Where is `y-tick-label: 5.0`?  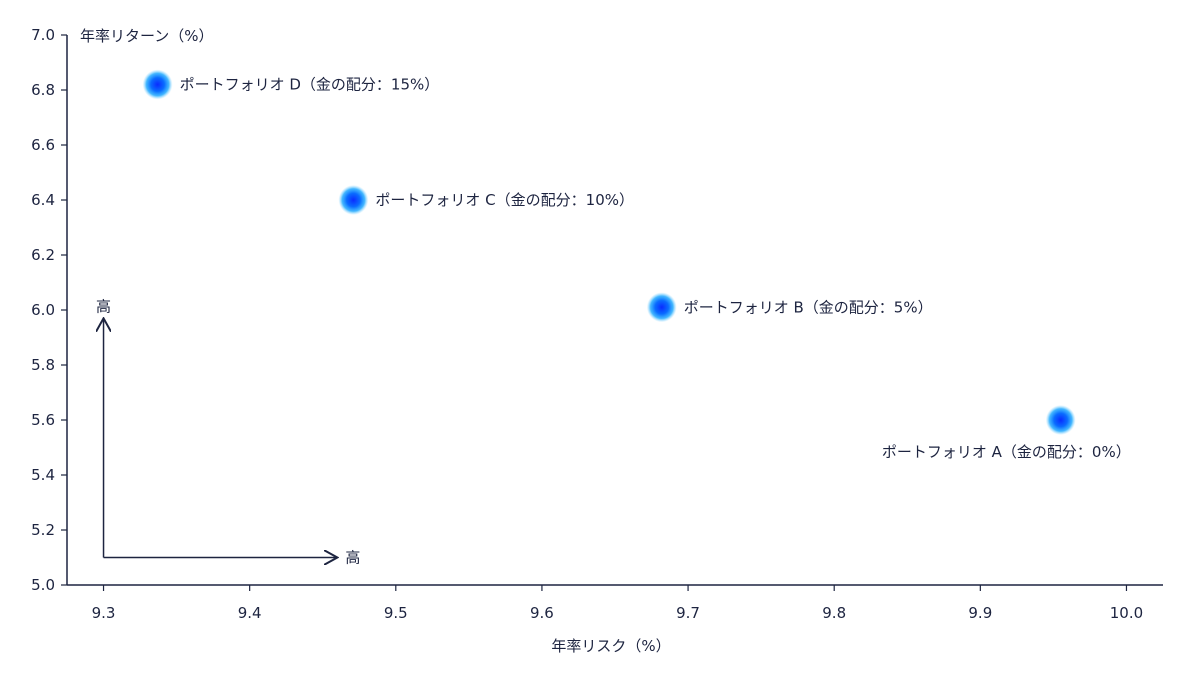 y-tick-label: 5.0 is located at coordinates (43, 585).